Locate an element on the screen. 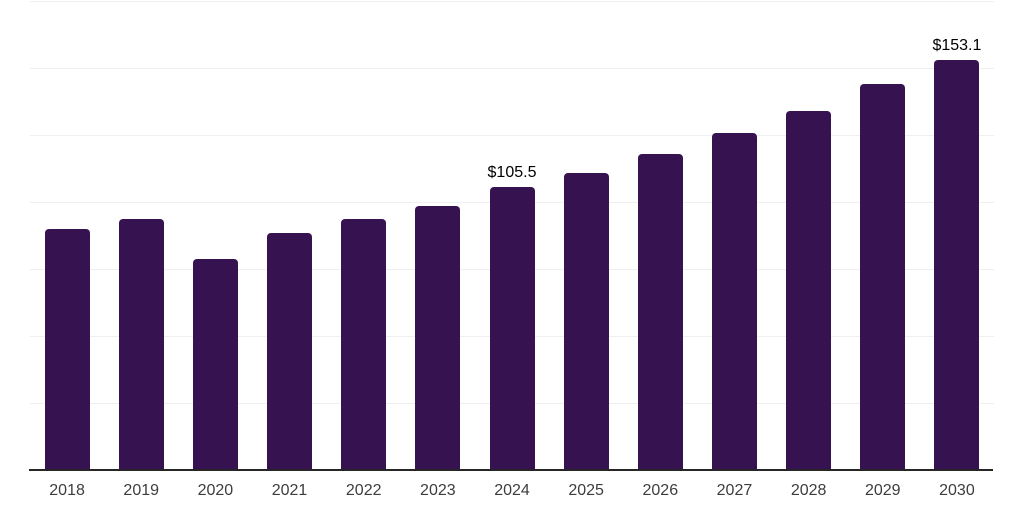 This screenshot has height=512, width=1024. x-axis-tick-label-2026: 2026 is located at coordinates (660, 490).